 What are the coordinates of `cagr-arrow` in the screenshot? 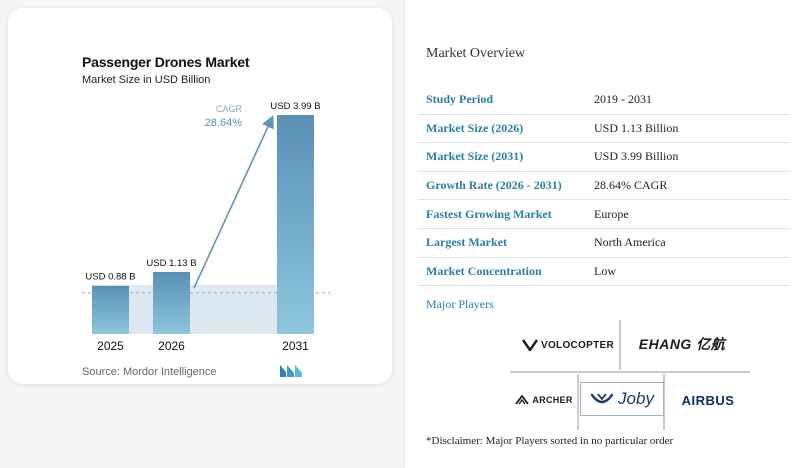 It's located at (233, 202).